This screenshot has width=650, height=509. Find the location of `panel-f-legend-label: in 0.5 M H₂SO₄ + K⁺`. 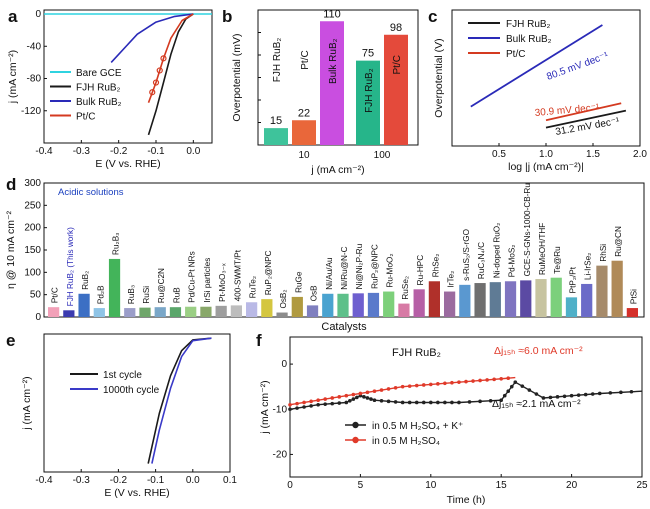

panel-f-legend-label: in 0.5 M H₂SO₄ + K⁺ is located at coordinates (417, 426).